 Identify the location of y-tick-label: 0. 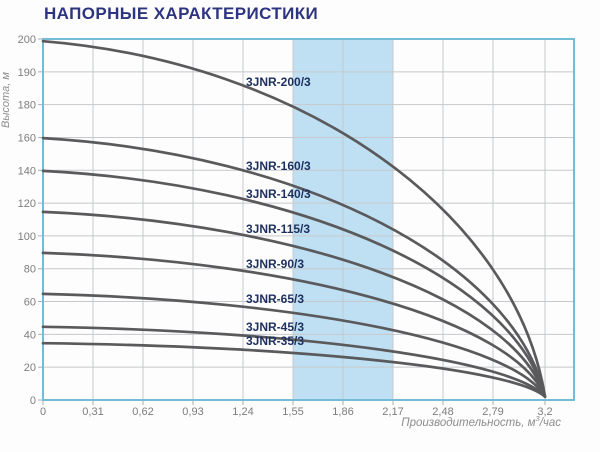
(33, 401).